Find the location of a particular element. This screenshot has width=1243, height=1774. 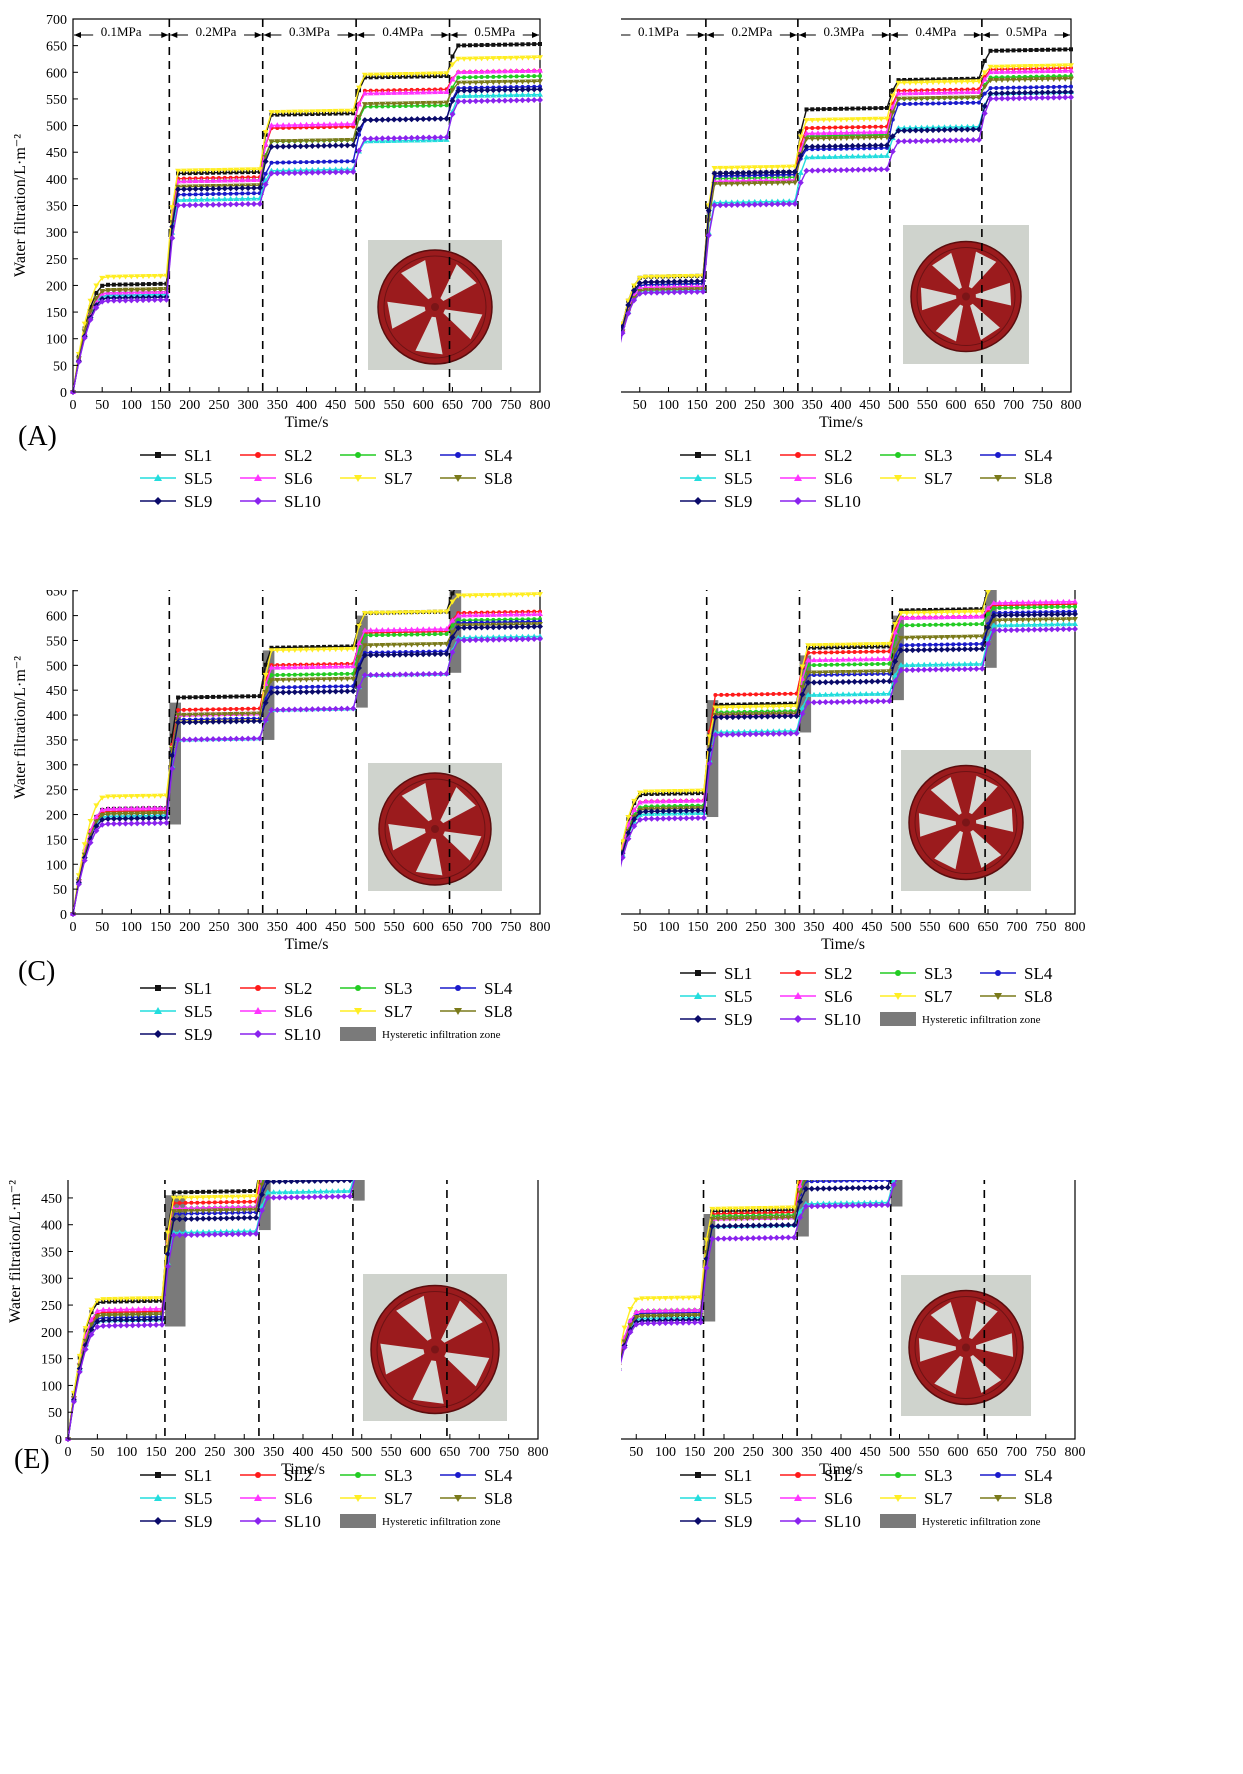

series-sl10 is located at coordinates (847, 219).